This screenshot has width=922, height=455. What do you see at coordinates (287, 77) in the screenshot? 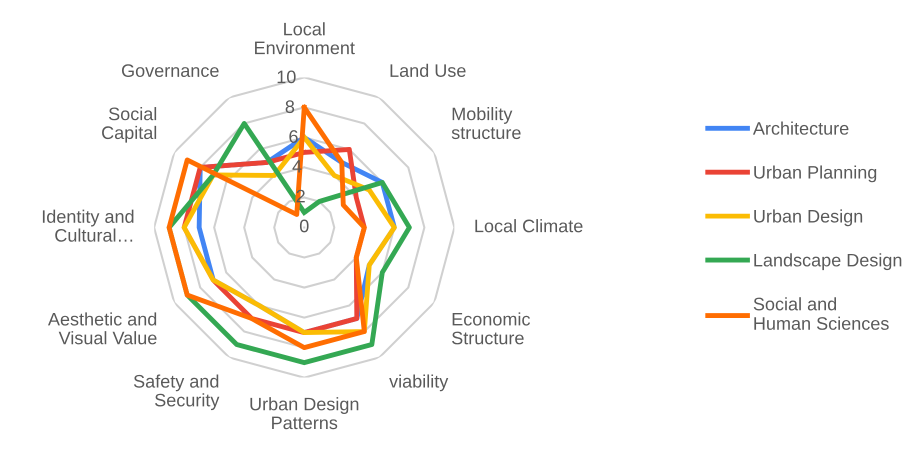
I see `y-tick-label: 10` at bounding box center [287, 77].